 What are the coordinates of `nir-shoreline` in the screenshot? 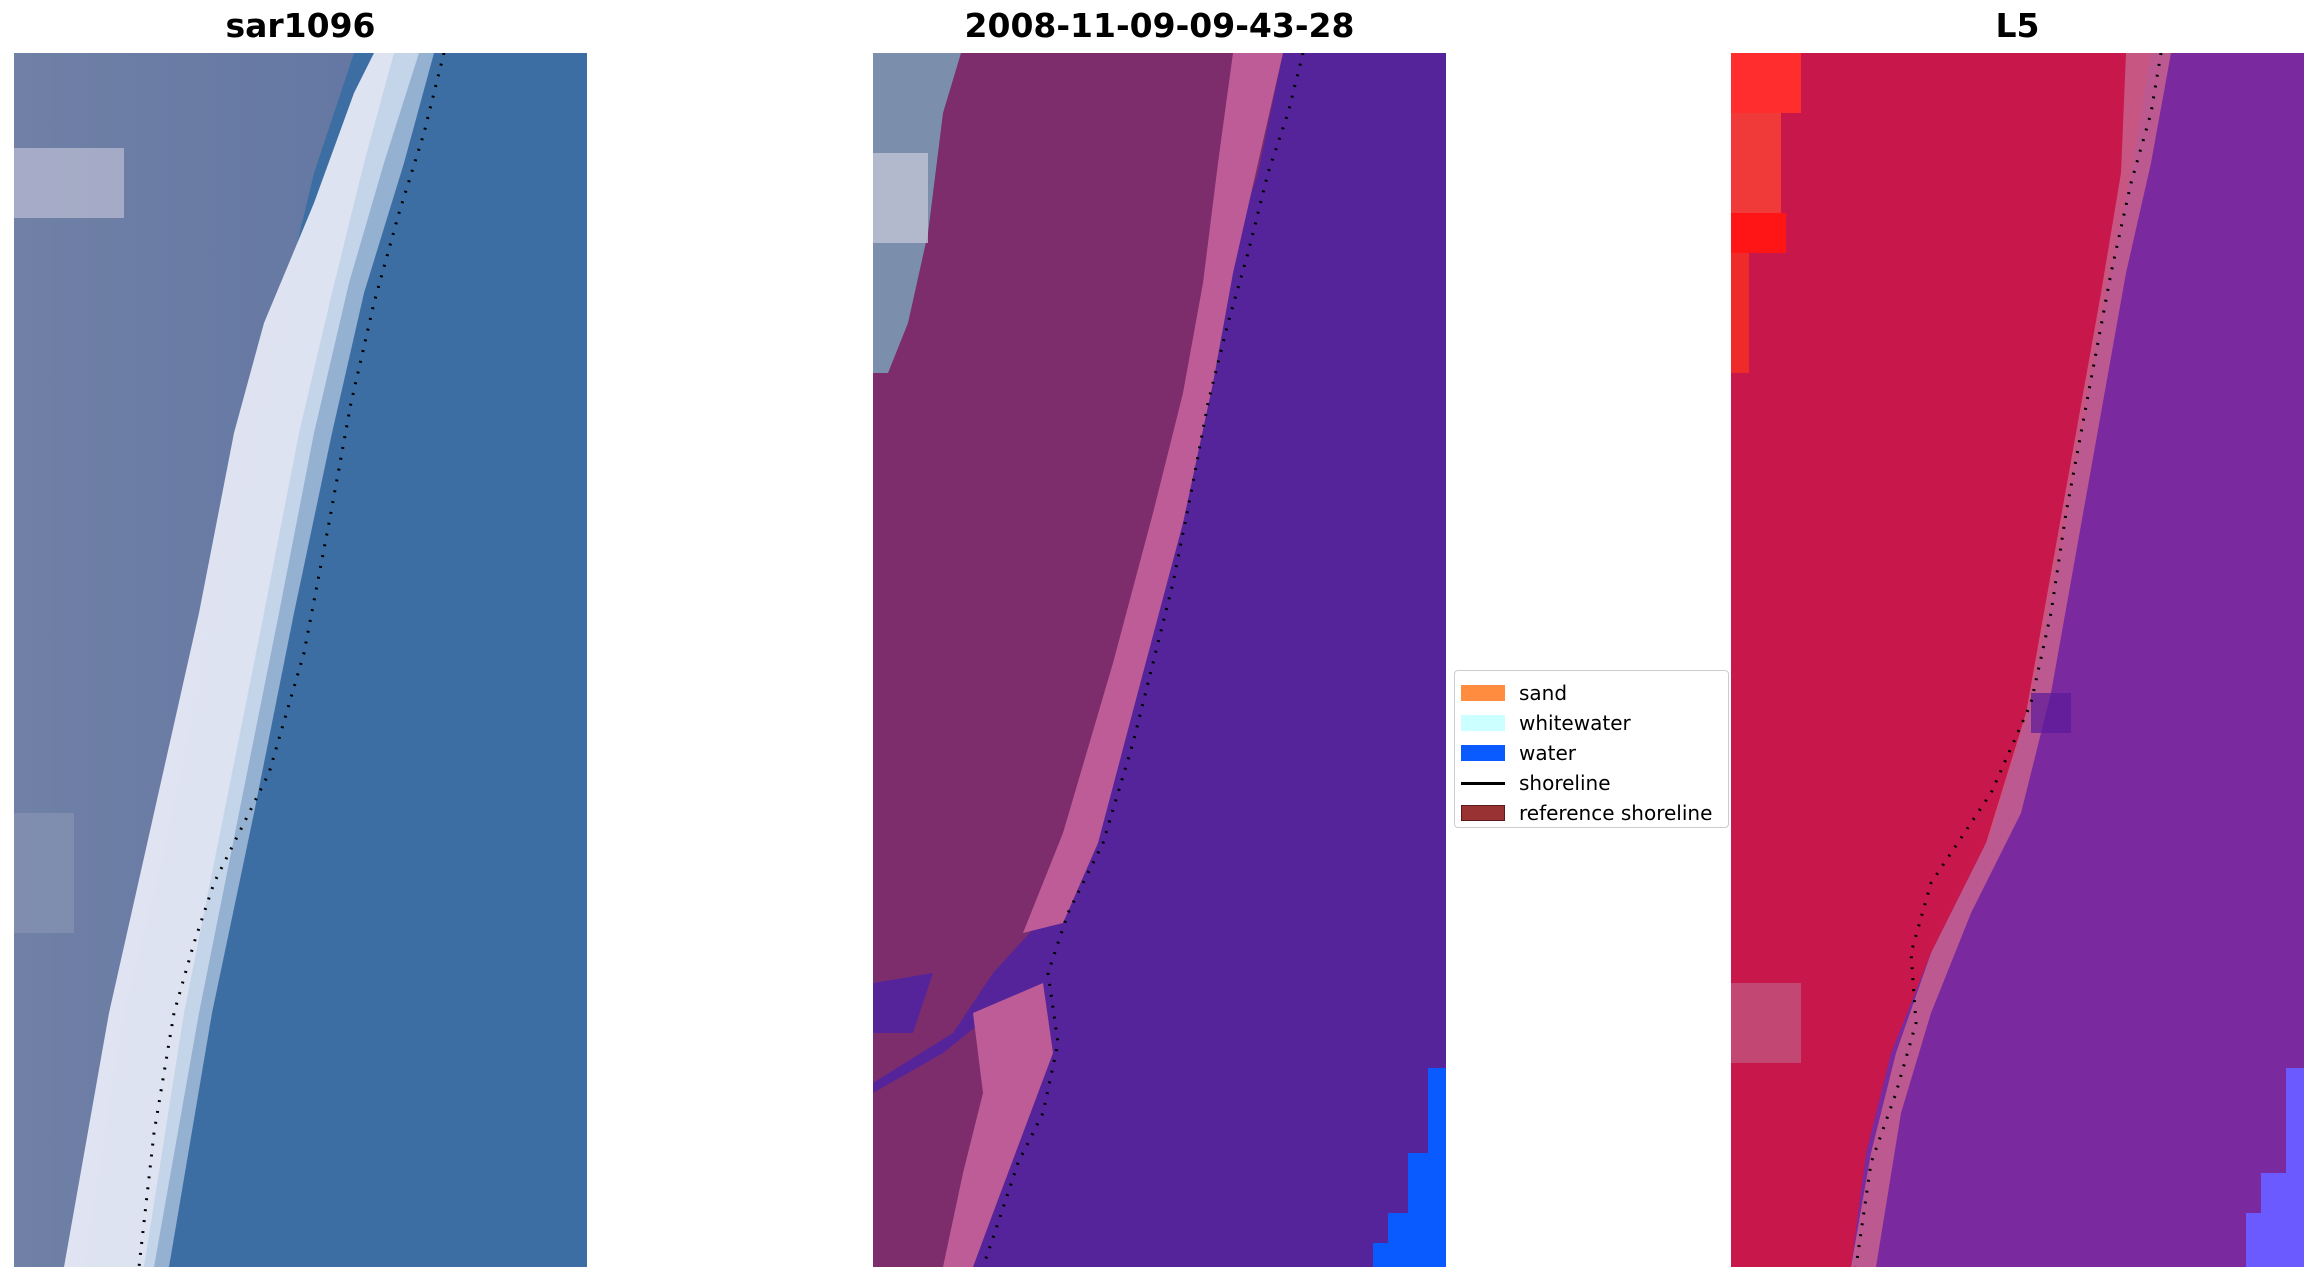 It's located at (2008, 660).